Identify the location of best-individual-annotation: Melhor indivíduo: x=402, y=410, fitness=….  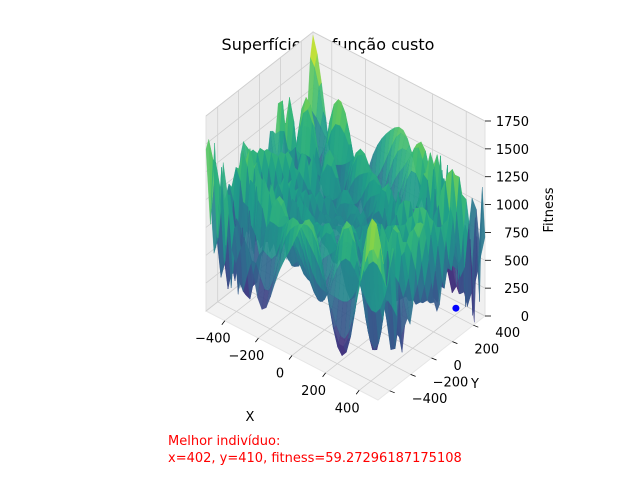
(315, 450).